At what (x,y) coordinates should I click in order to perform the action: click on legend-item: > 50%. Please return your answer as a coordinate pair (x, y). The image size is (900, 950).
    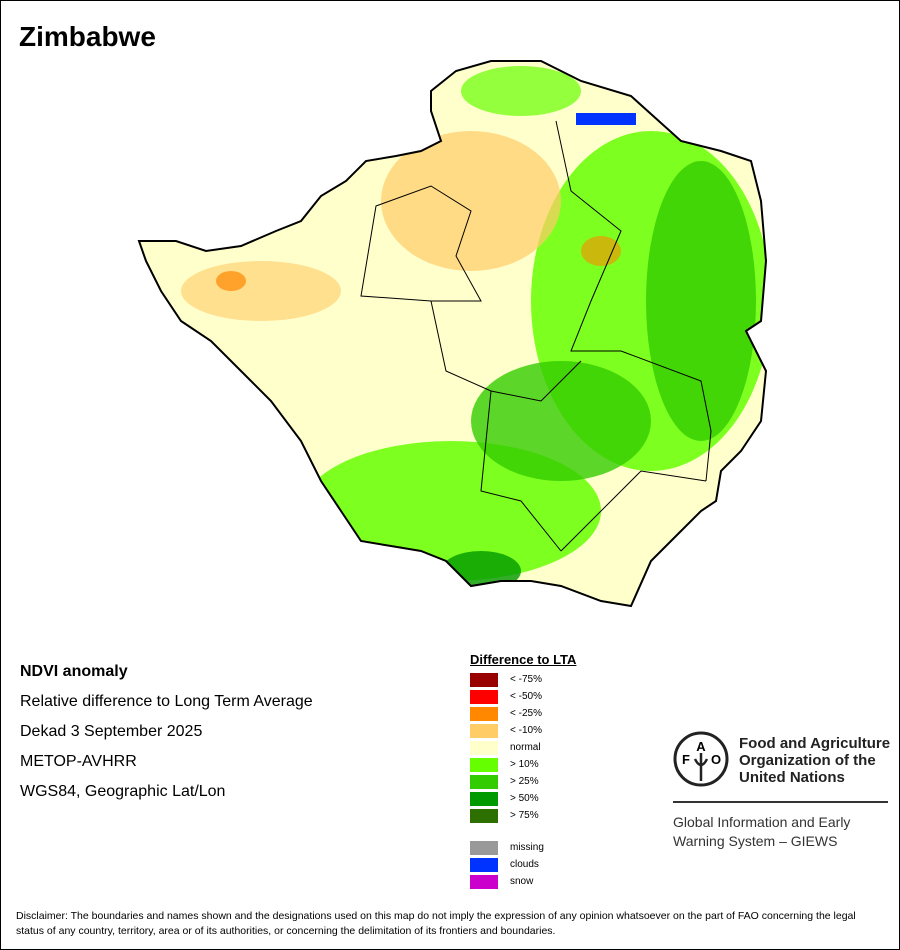
    Looking at the image, I should click on (523, 798).